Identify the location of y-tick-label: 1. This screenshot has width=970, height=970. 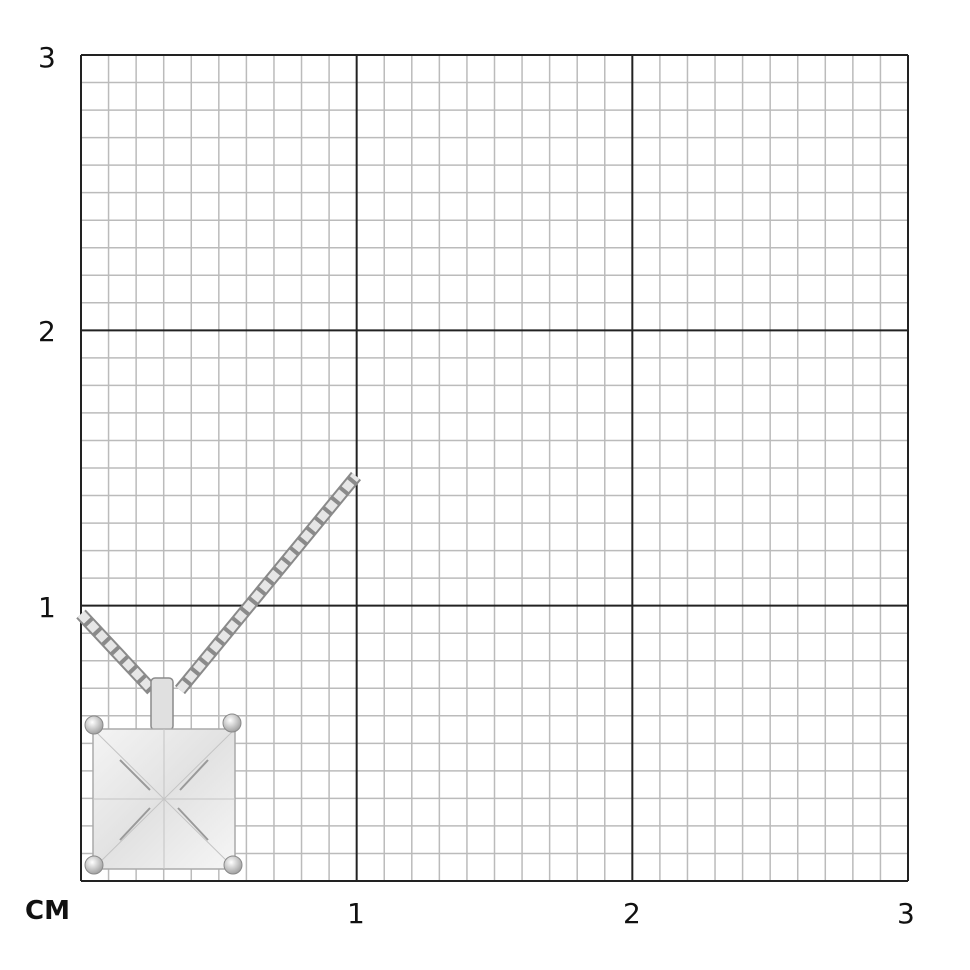
(47, 607).